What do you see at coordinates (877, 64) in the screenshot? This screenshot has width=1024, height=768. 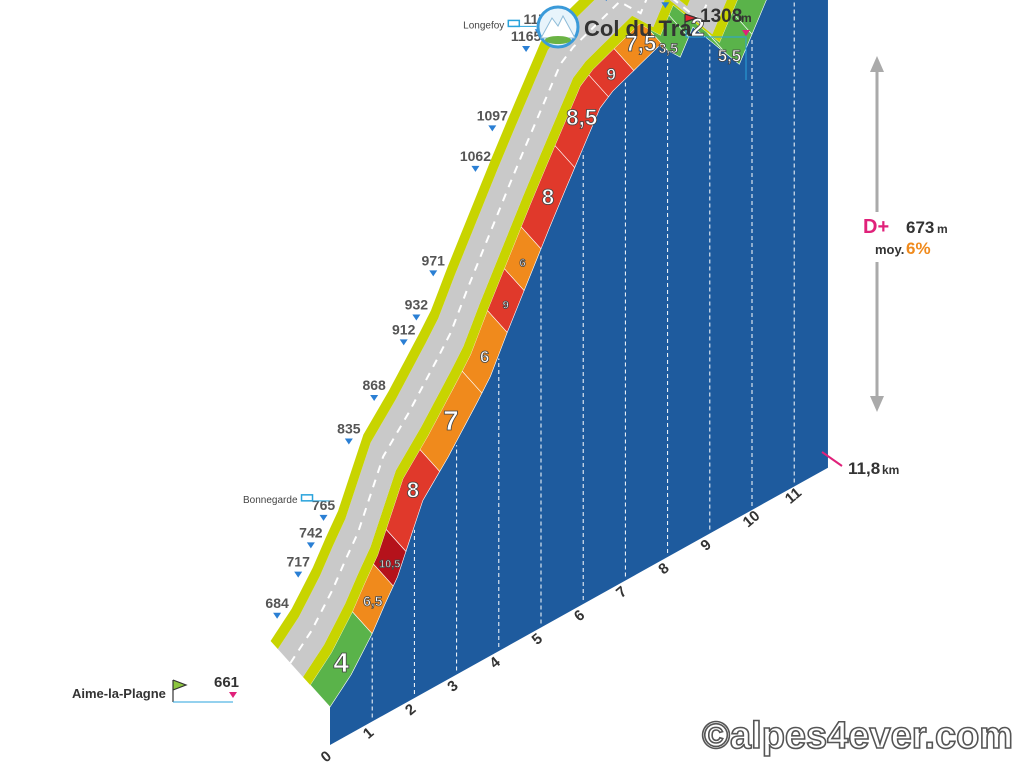 I see `arrow-up-icon` at bounding box center [877, 64].